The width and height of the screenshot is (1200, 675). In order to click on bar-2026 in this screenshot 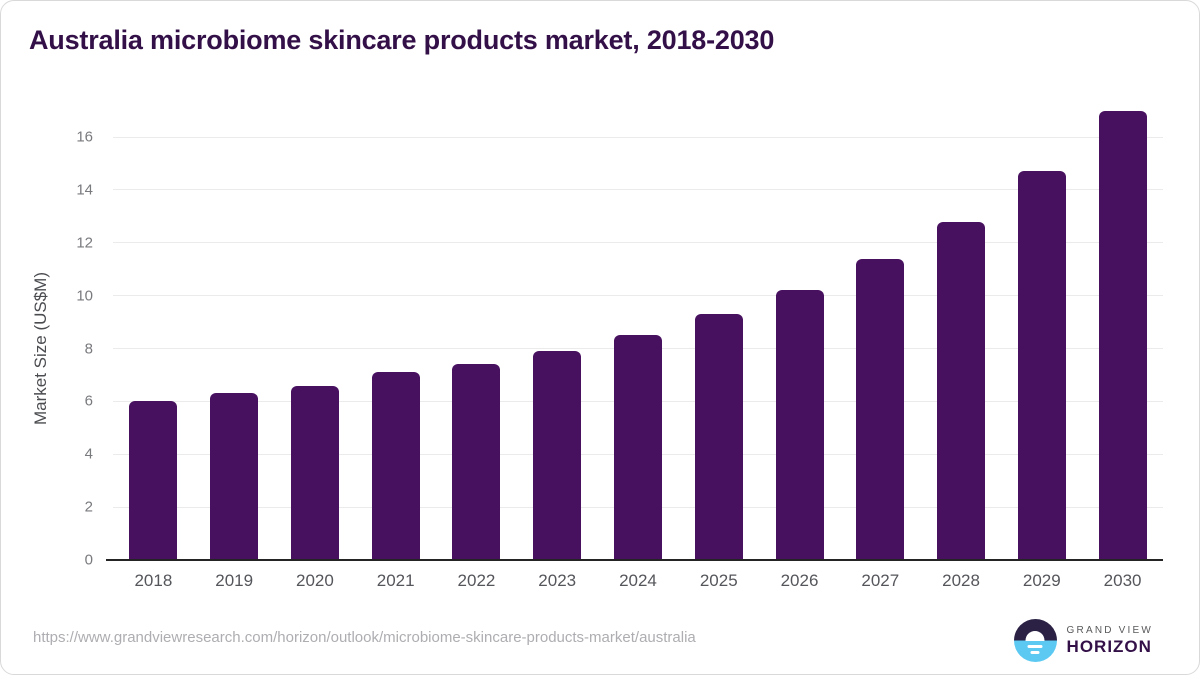, I will do `click(799, 425)`.